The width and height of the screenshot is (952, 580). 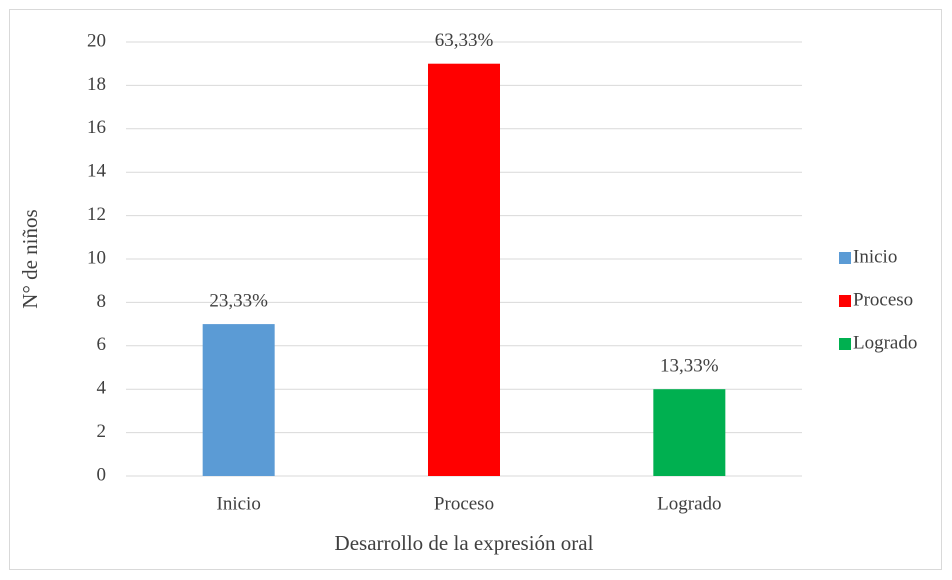 What do you see at coordinates (464, 503) in the screenshot?
I see `x-tick-label: Proceso` at bounding box center [464, 503].